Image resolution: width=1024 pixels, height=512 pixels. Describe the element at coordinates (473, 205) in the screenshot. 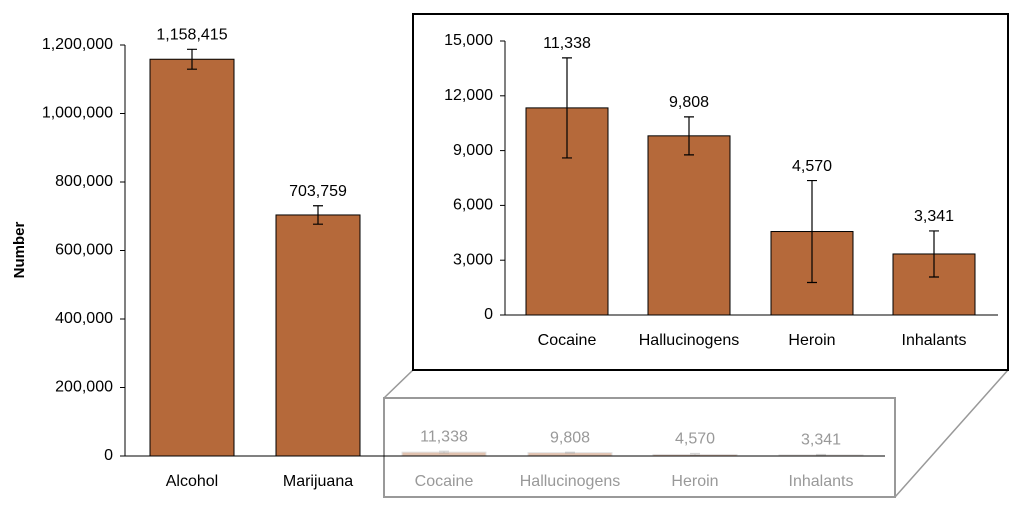

I see `y-tick-label: 6,000` at that location.